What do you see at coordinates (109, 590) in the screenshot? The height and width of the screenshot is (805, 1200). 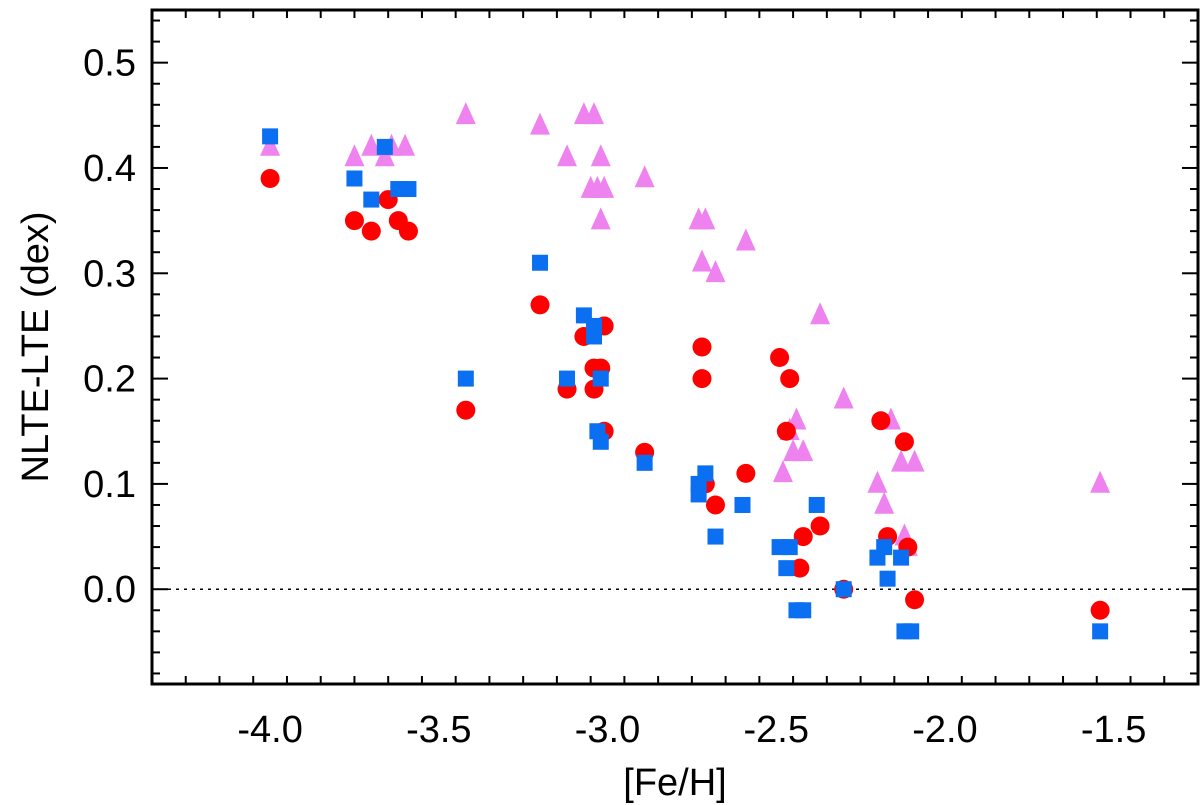 I see `y-tick-label: 0.0` at bounding box center [109, 590].